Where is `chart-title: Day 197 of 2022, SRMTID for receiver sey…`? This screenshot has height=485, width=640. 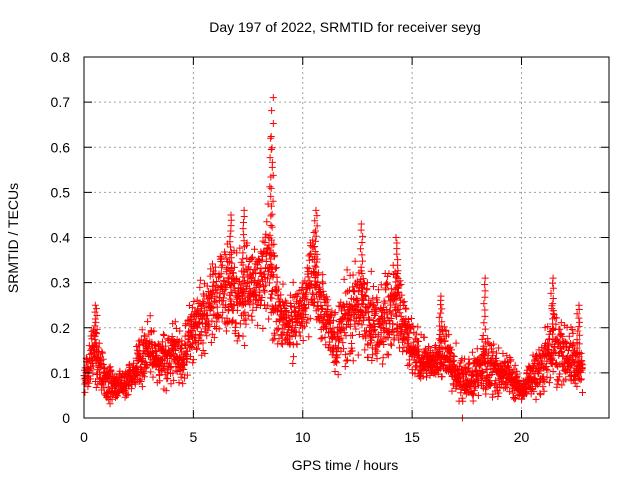
chart-title: Day 197 of 2022, SRMTID for receiver sey… is located at coordinates (345, 27).